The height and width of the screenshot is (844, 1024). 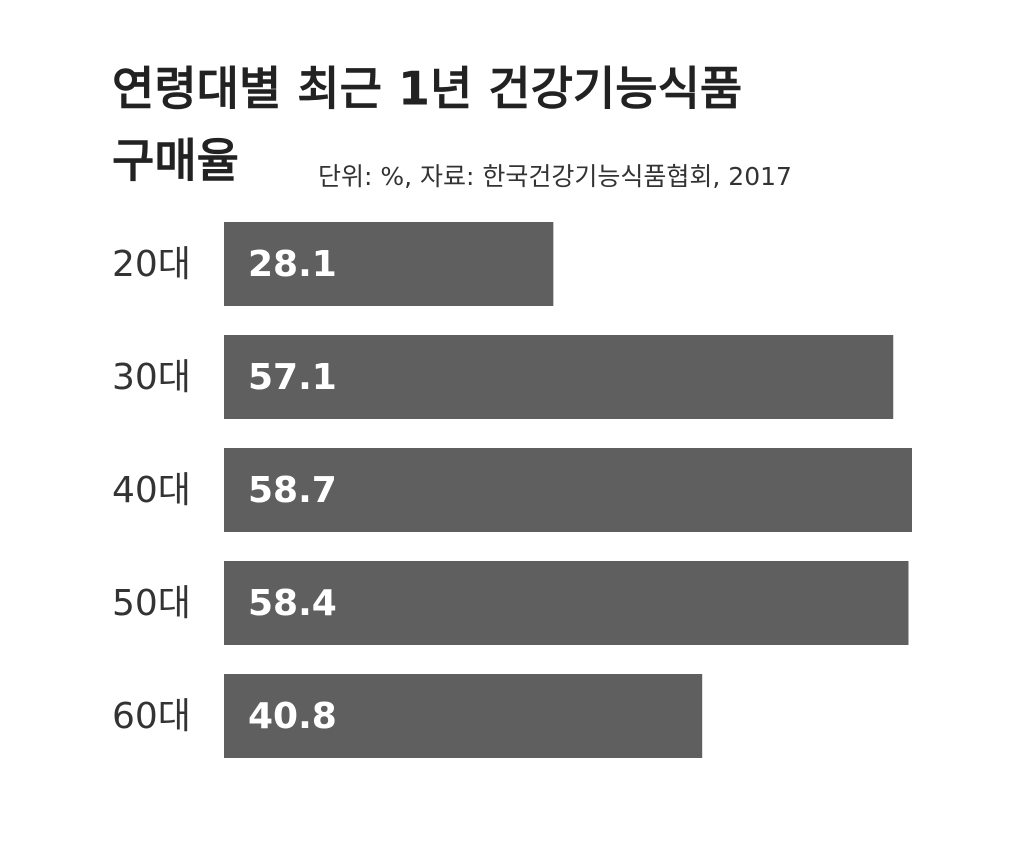 I want to click on chart-subtitle: 단위: %, 자료: 한국건강기능식품협회, 2017, so click(x=555, y=176).